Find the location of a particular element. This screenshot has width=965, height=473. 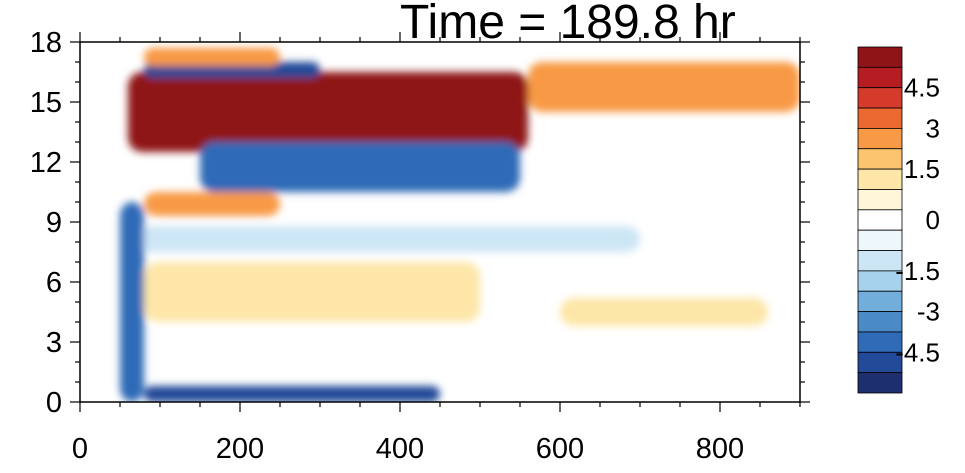

colorbar-tick-label: 0 is located at coordinates (933, 220).